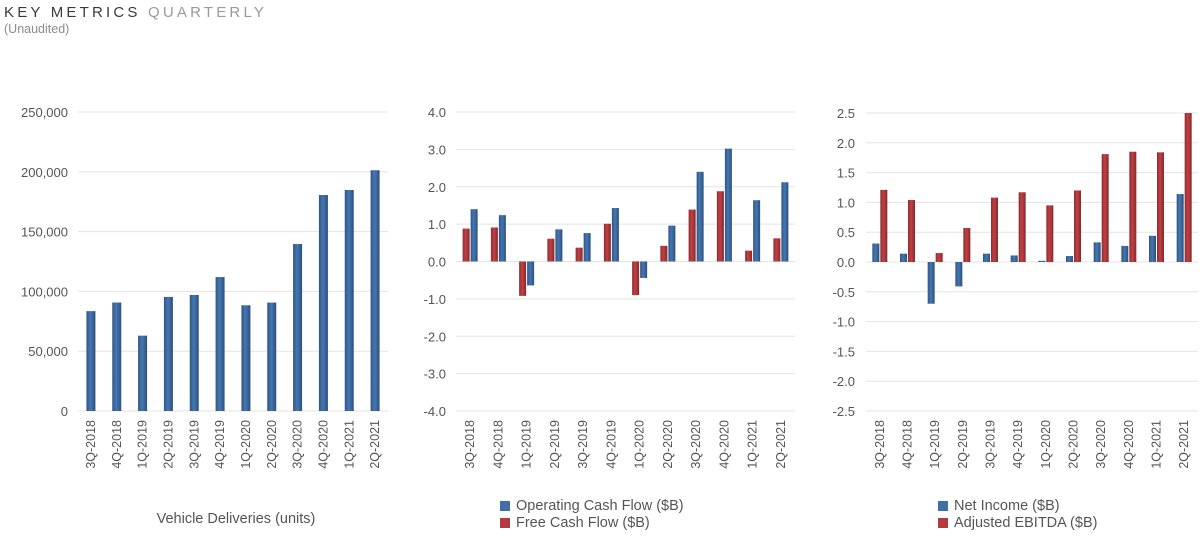 This screenshot has width=1200, height=540. I want to click on y-tick-label: 2.5, so click(846, 113).